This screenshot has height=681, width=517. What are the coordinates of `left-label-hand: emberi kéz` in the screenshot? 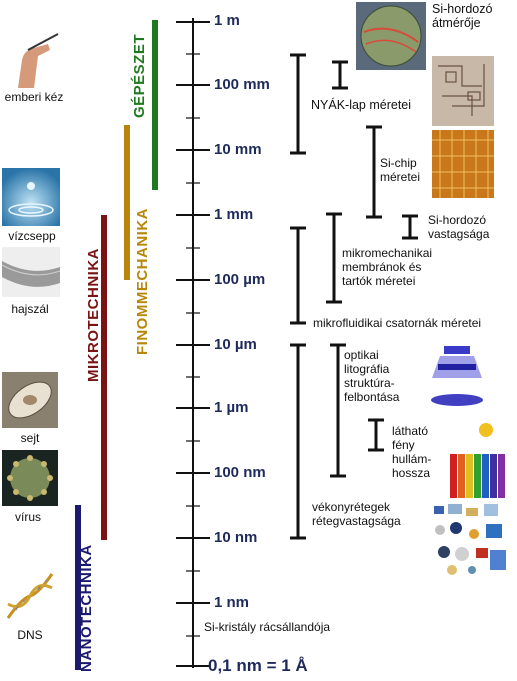 It's located at (34, 97).